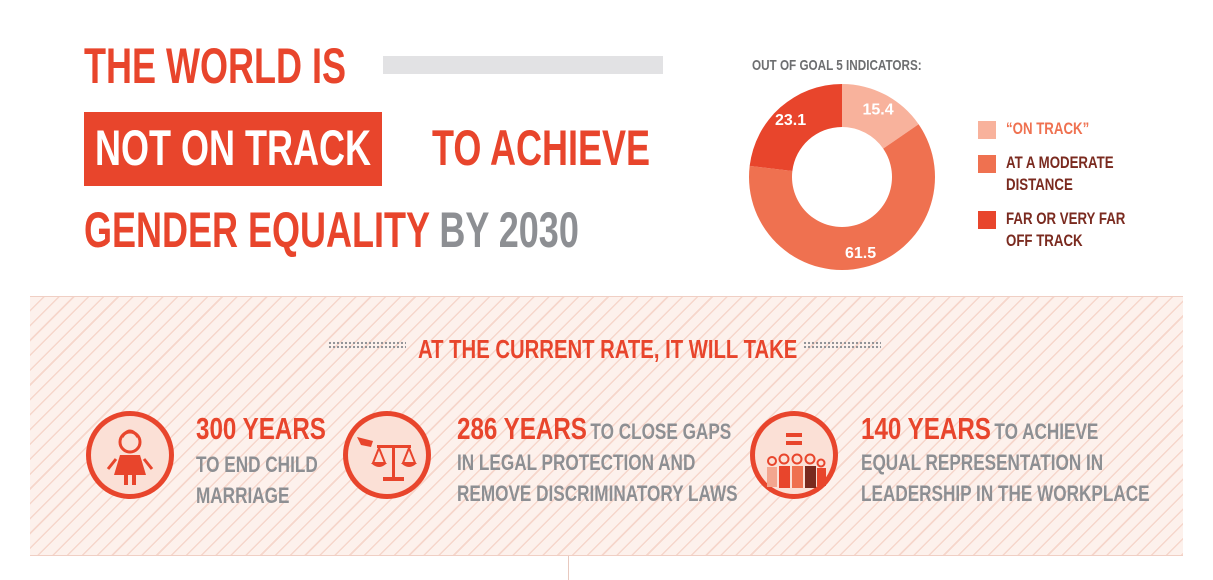 The height and width of the screenshot is (580, 1213). What do you see at coordinates (243, 495) in the screenshot?
I see `item-1-line-2: MARRIAGE` at bounding box center [243, 495].